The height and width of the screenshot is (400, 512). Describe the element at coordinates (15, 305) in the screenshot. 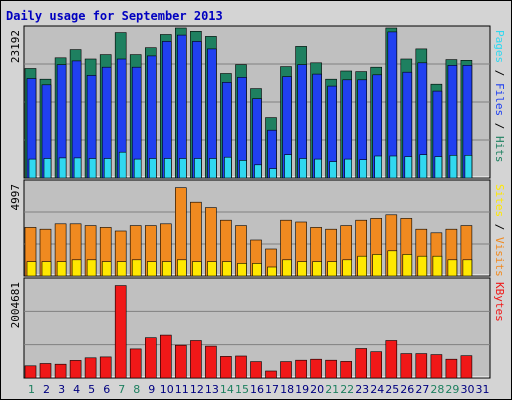

I see `panel-bottom-ymax-label: 2004681` at that location.